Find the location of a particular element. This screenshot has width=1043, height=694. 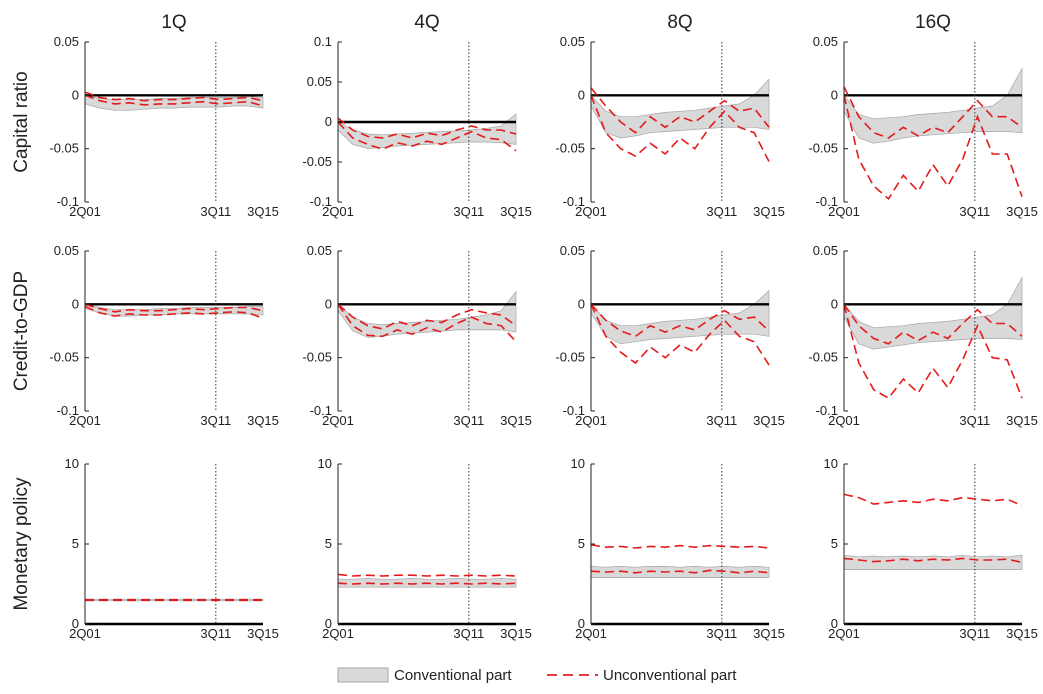

panel-r1-c3: -0.1 -0.05 0 0.05 2Q01 3Q11 3Q15 is located at coordinates (923, 335).